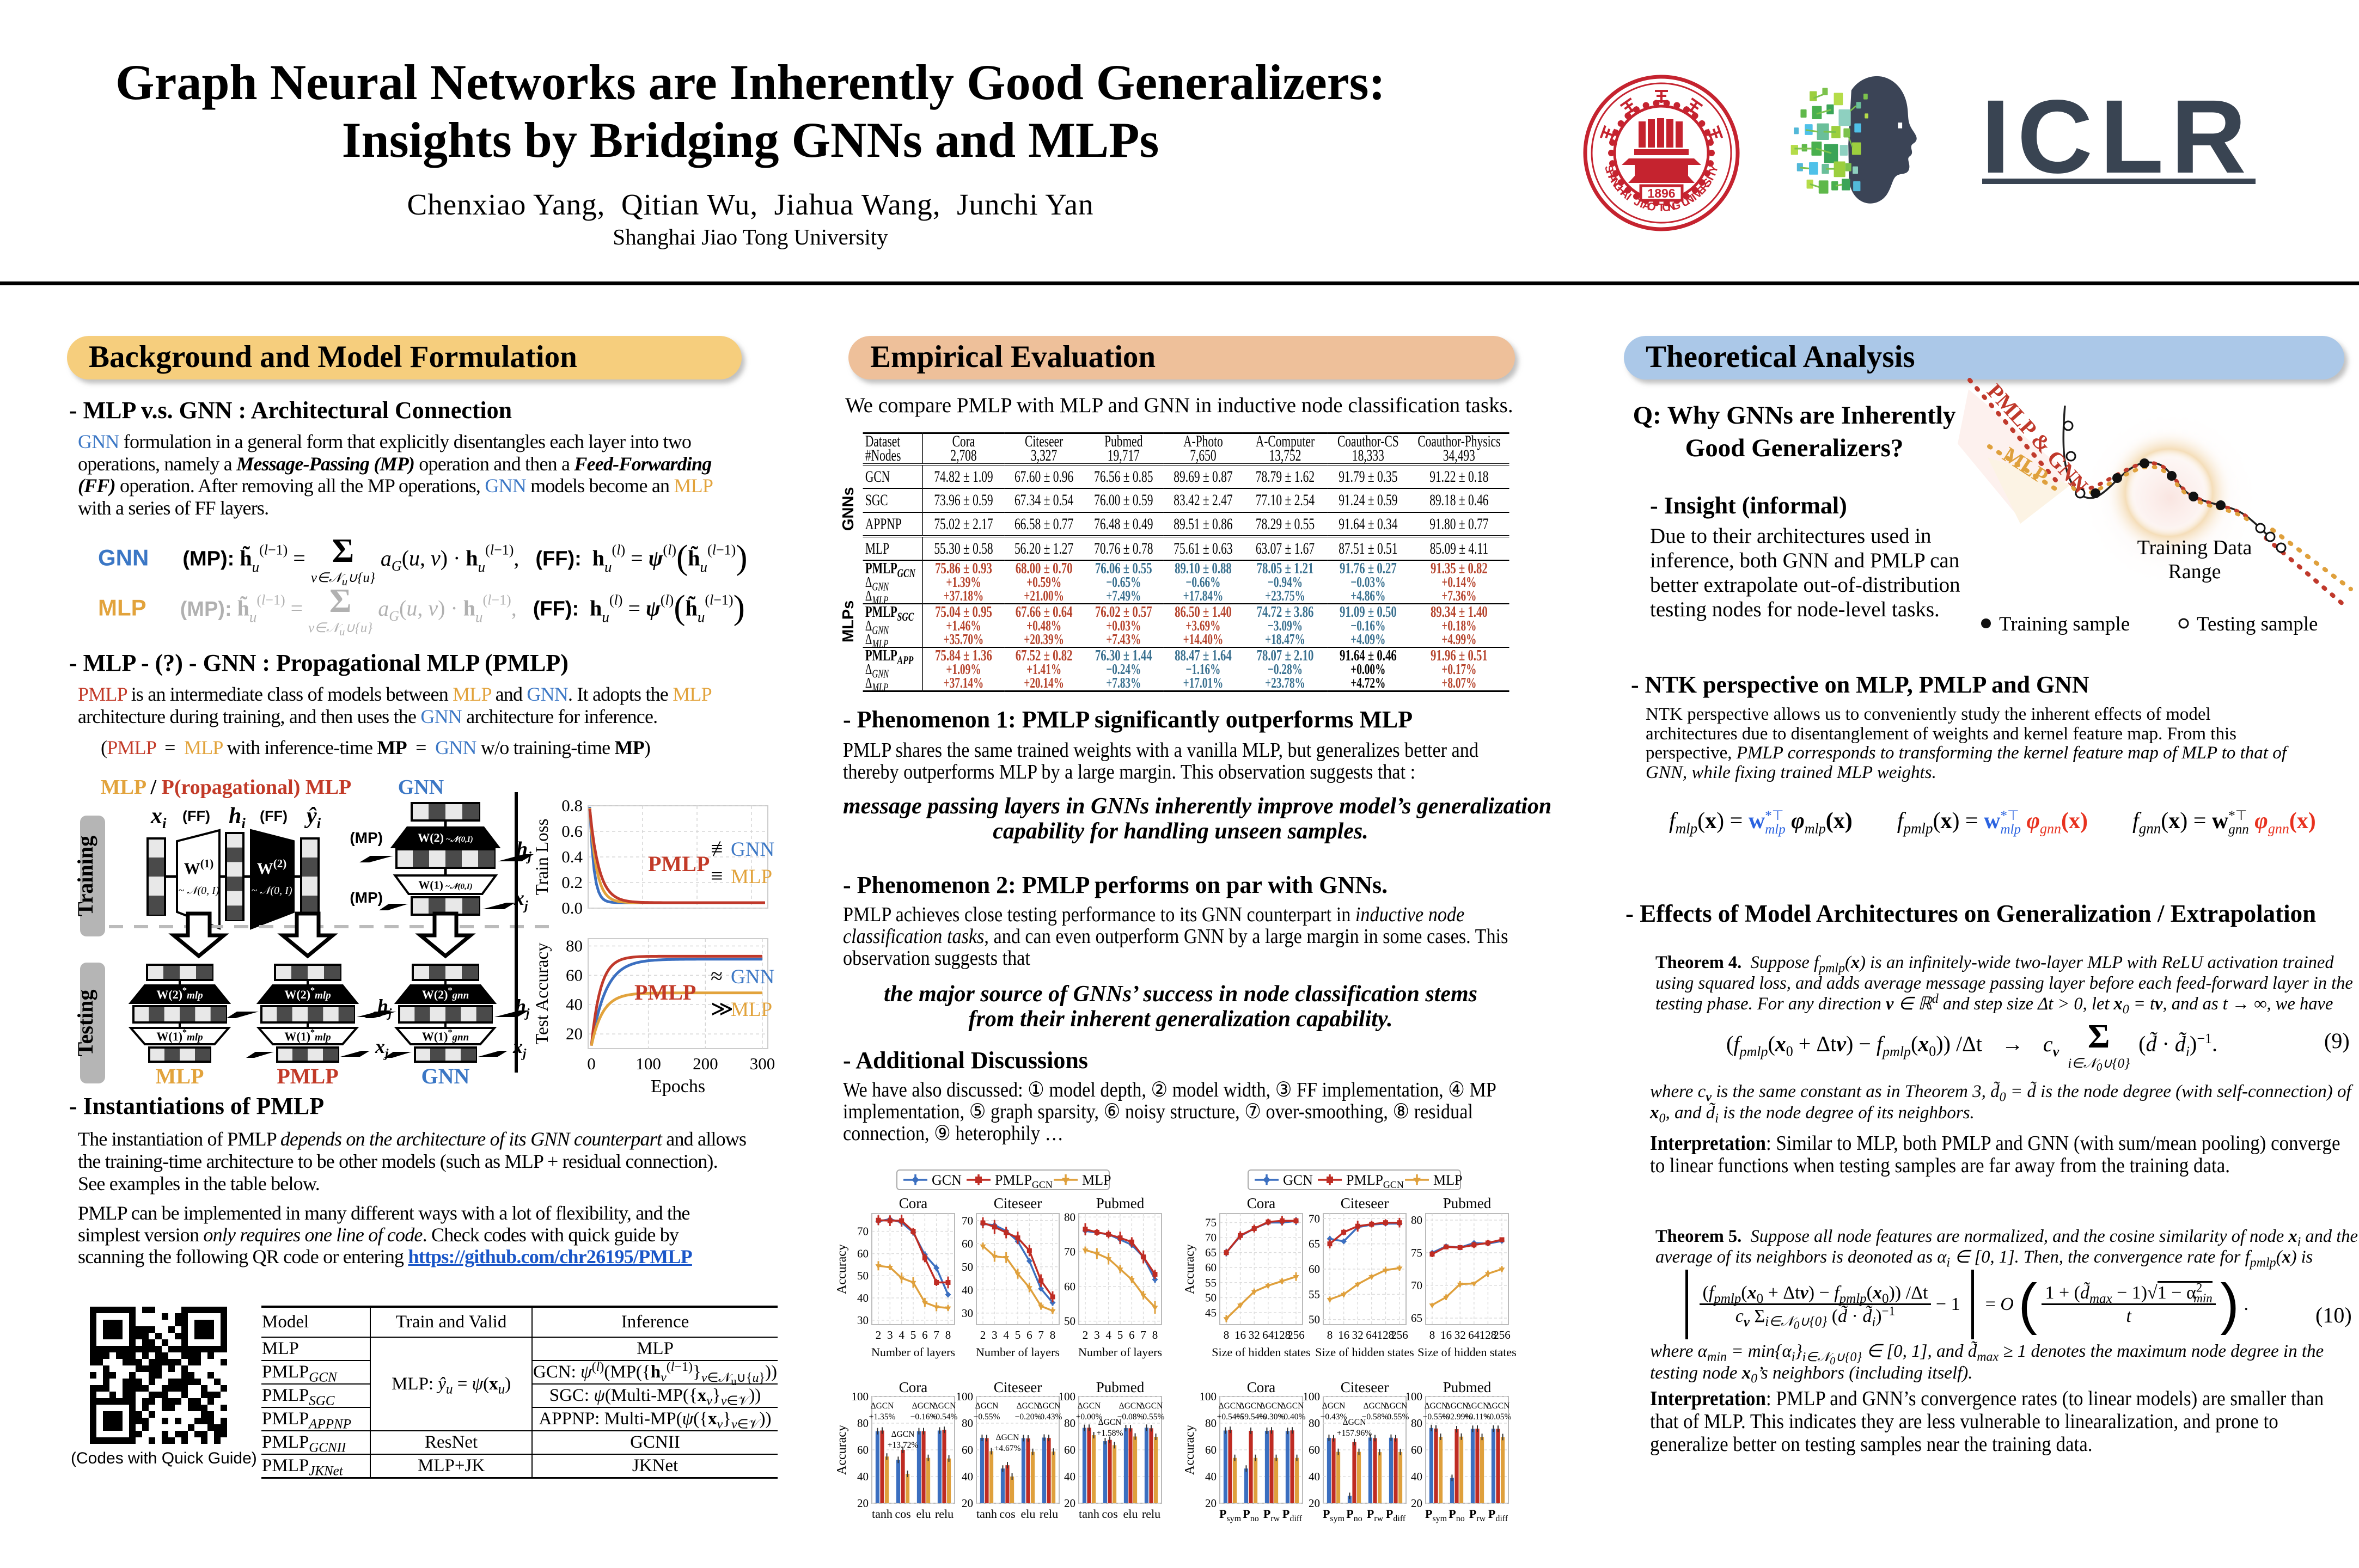 The image size is (2359, 1568). What do you see at coordinates (1069, 1251) in the screenshot?
I see `svg-text: 70` at bounding box center [1069, 1251].